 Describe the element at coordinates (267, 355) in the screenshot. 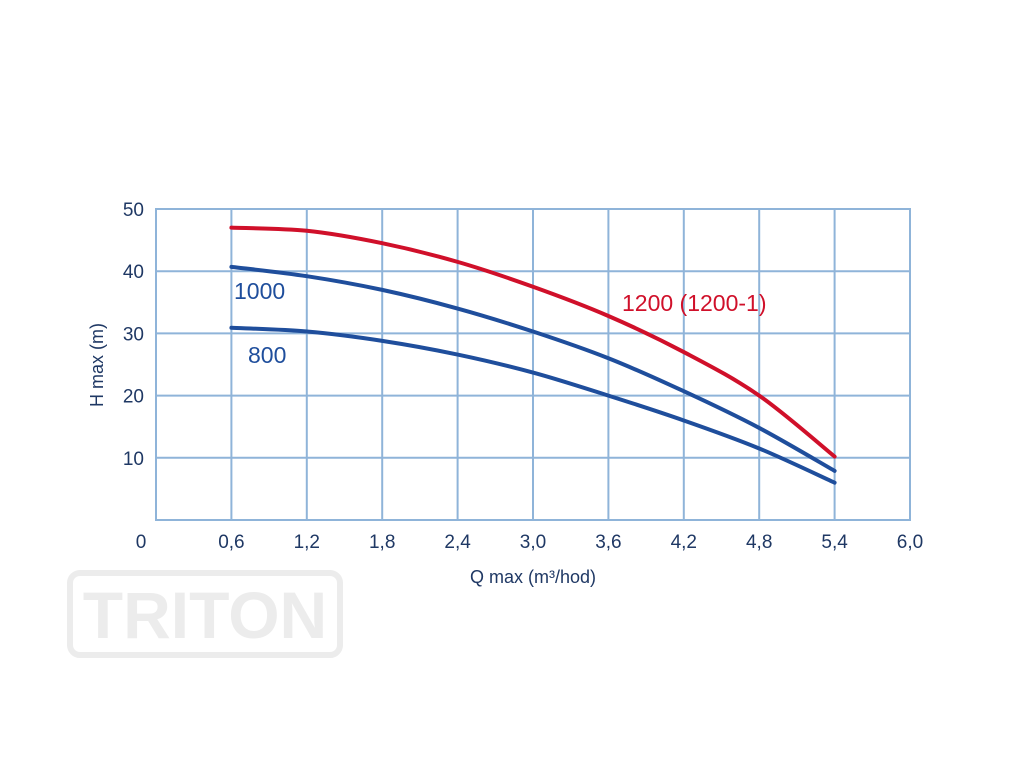

I see `series-label-2: 800` at that location.